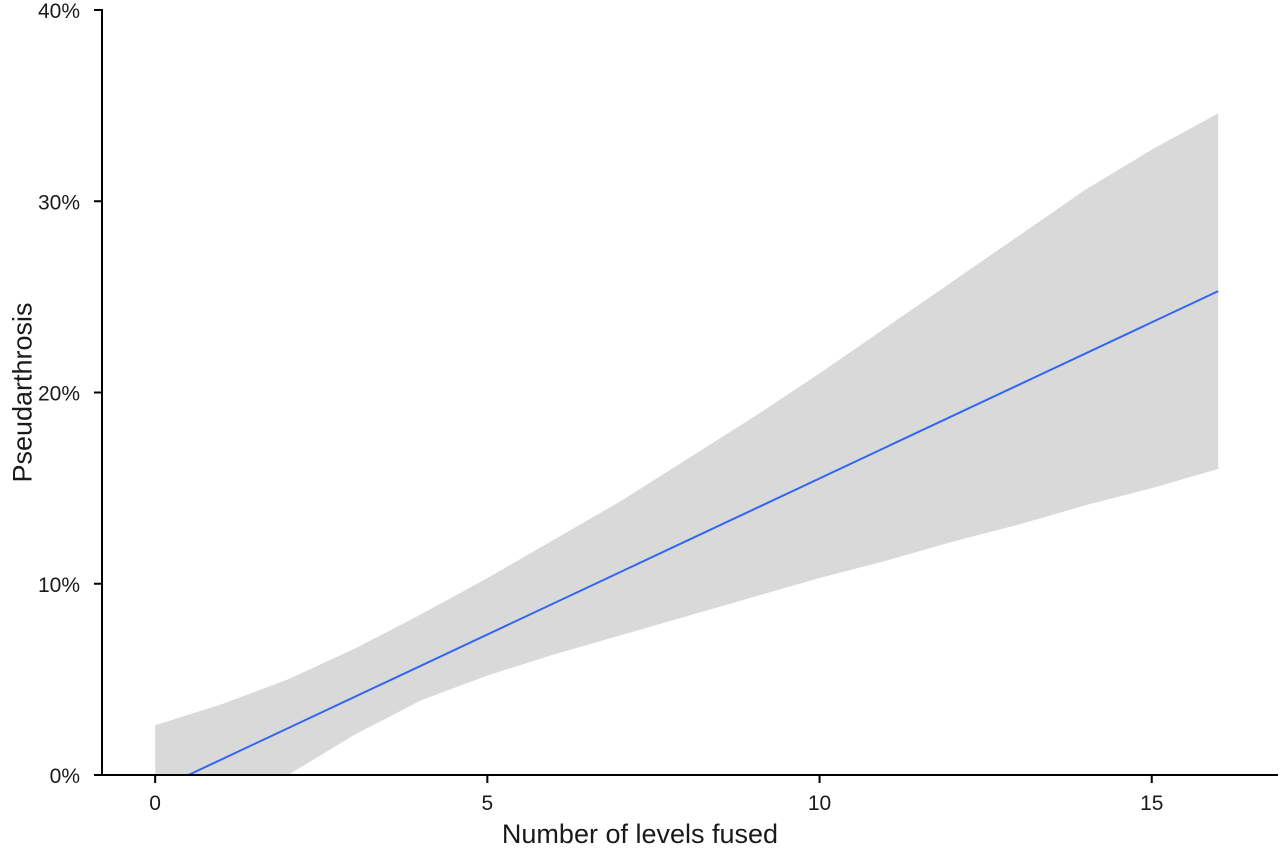 The width and height of the screenshot is (1280, 848). What do you see at coordinates (59, 394) in the screenshot?
I see `y-tick-label: 20%` at bounding box center [59, 394].